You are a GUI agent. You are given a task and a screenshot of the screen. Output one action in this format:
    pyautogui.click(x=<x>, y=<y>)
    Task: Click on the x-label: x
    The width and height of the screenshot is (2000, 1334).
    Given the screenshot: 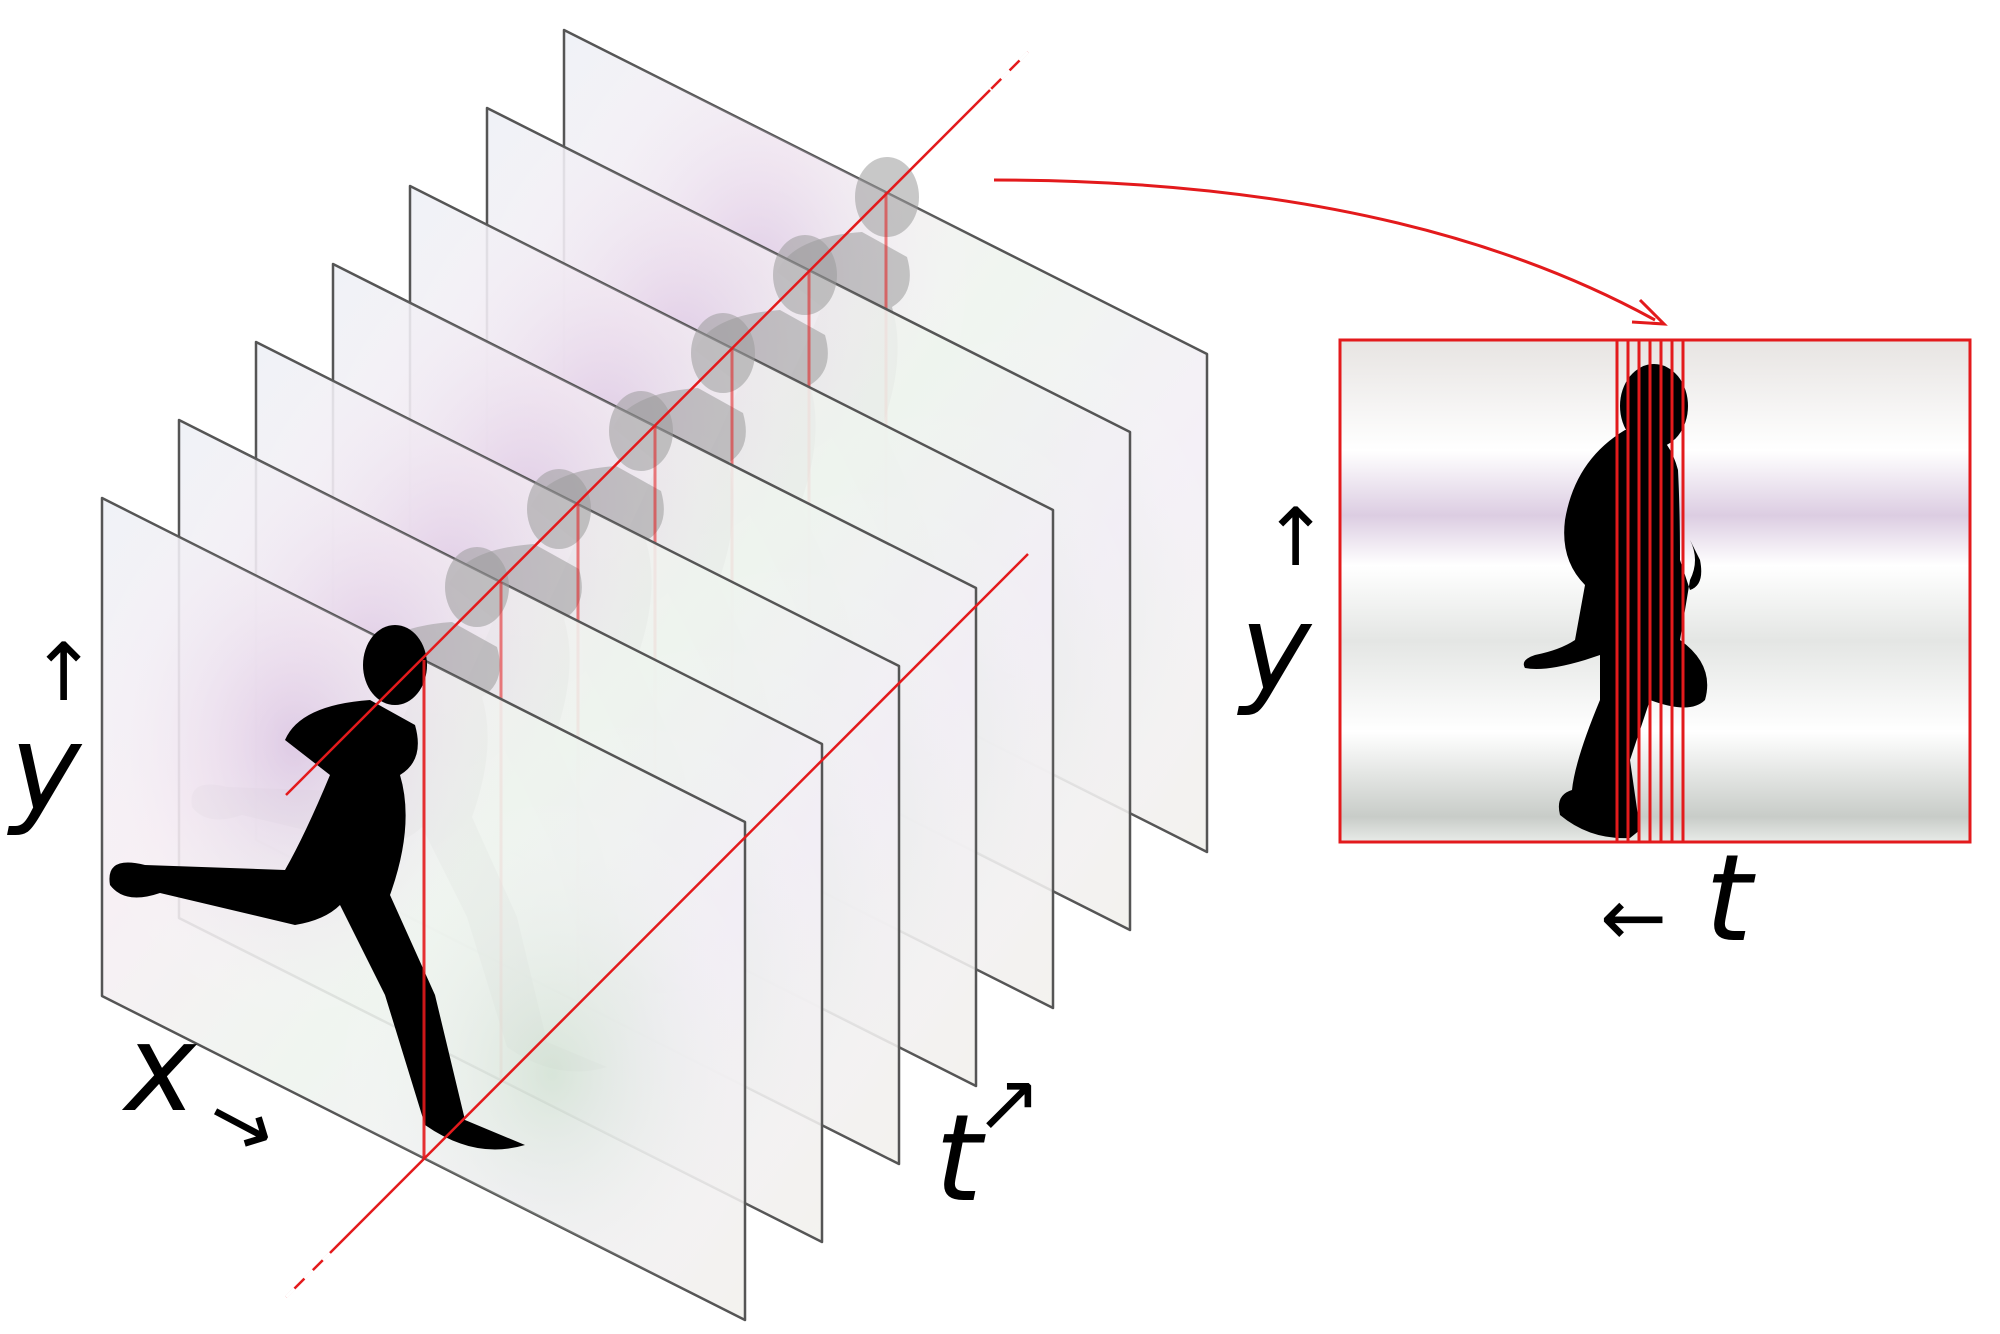 What is the action you would take?
    pyautogui.click(x=159, y=1069)
    